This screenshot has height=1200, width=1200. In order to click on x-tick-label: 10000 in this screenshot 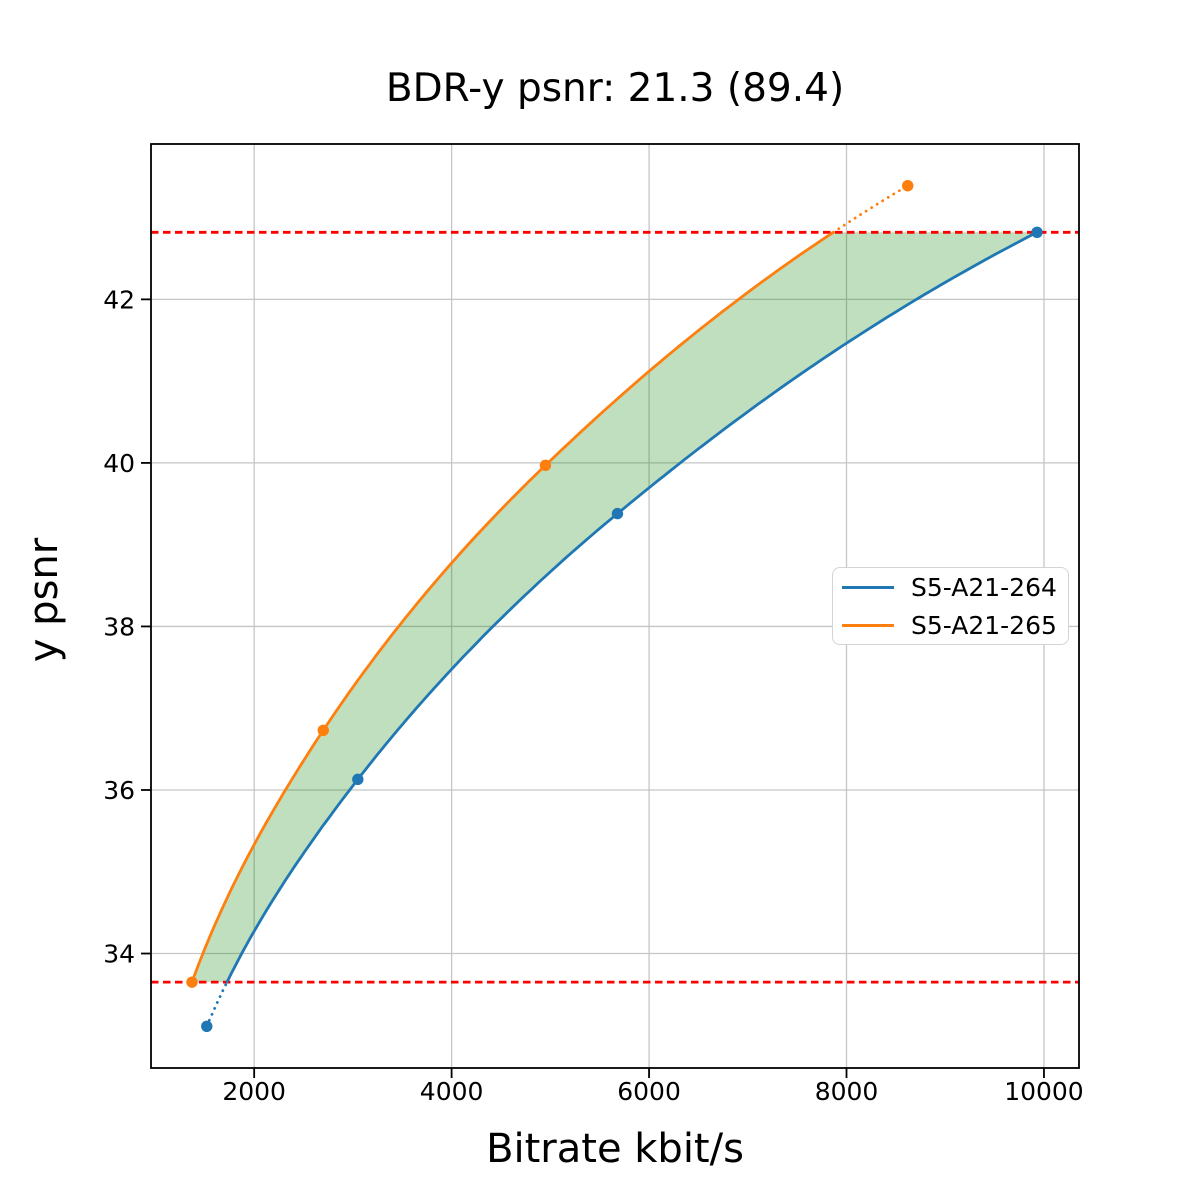, I will do `click(1044, 1091)`.